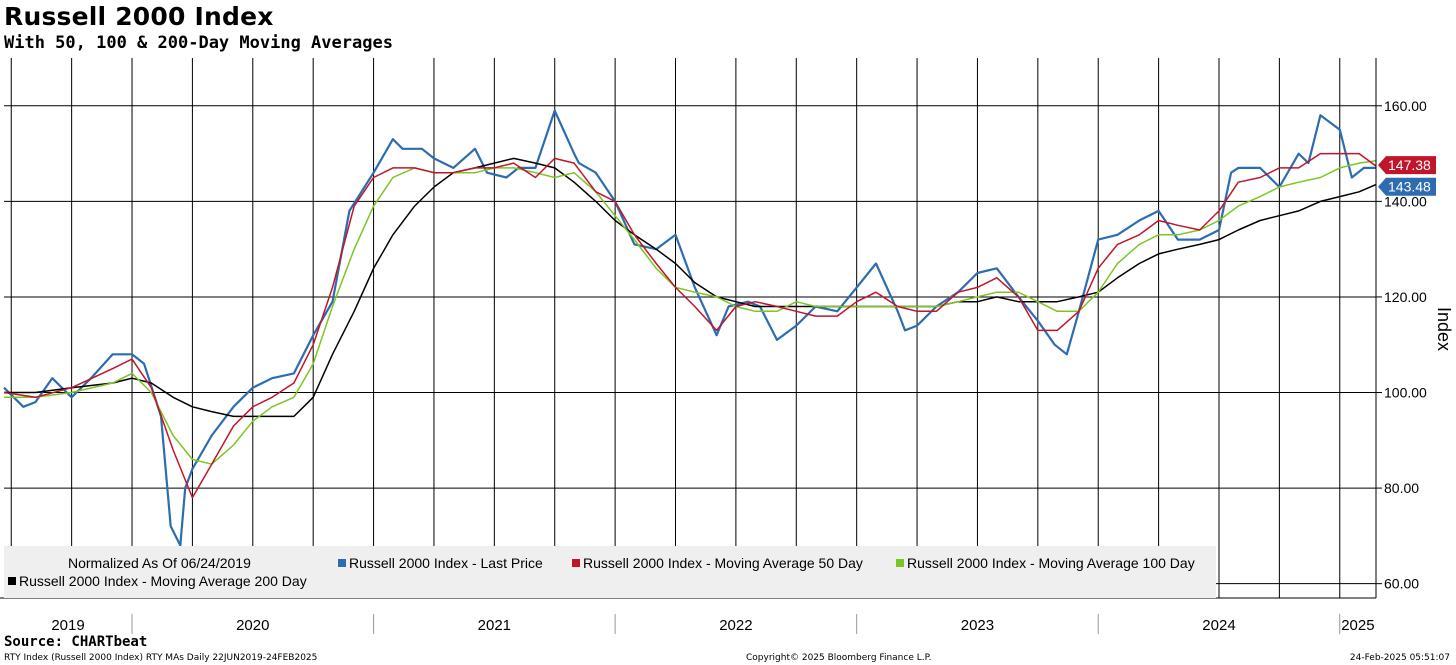 The width and height of the screenshot is (1456, 665). I want to click on source-note: Source: CHARTbeat, so click(76, 642).